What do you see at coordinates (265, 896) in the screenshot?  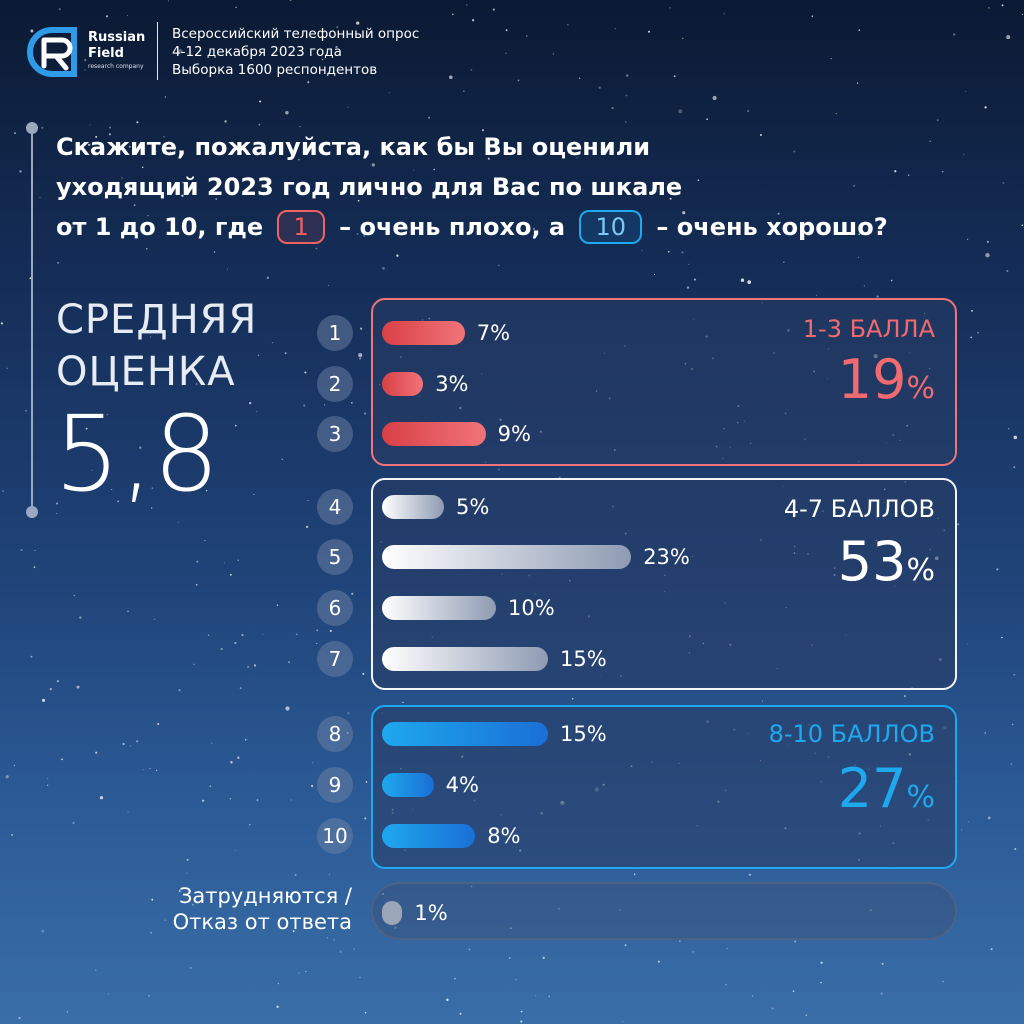 I see `dont-know-label-line-1: Затрудняются /` at bounding box center [265, 896].